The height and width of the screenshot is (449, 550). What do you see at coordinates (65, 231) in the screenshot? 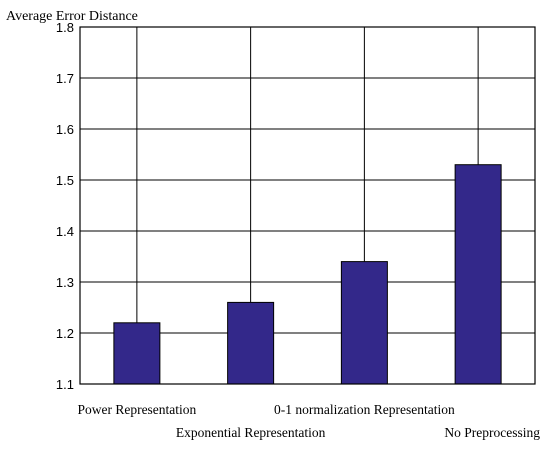
I see `y-tick-label: 1.4` at bounding box center [65, 231].